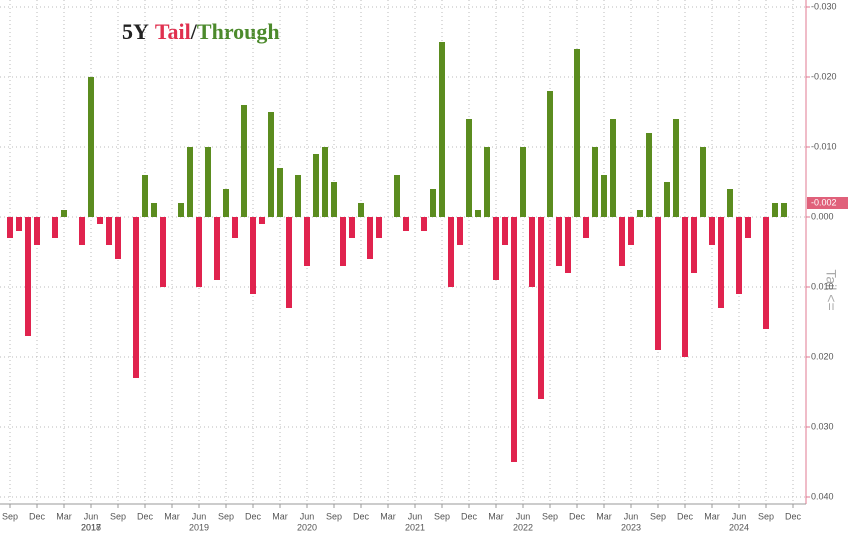 Image resolution: width=848 pixels, height=534 pixels. What do you see at coordinates (307, 527) in the screenshot?
I see `year-label: 2020` at bounding box center [307, 527].